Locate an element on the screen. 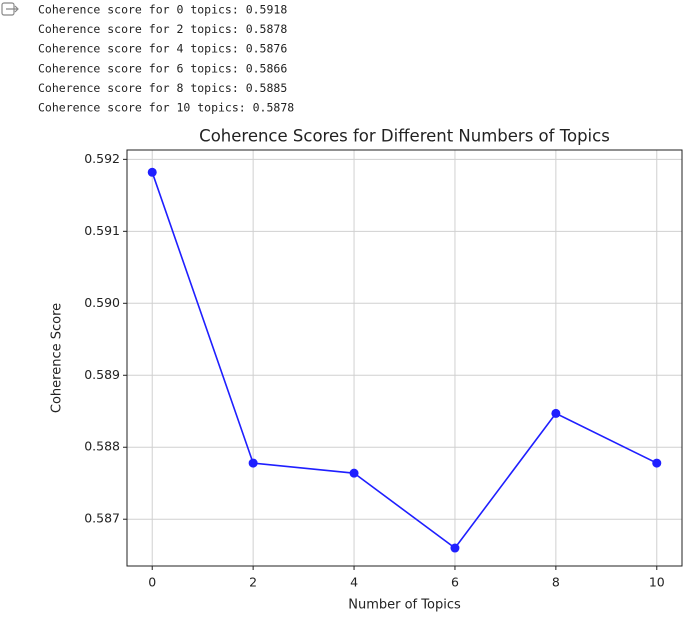 The width and height of the screenshot is (685, 620). y-axis-label: Coherence Score is located at coordinates (57, 358).